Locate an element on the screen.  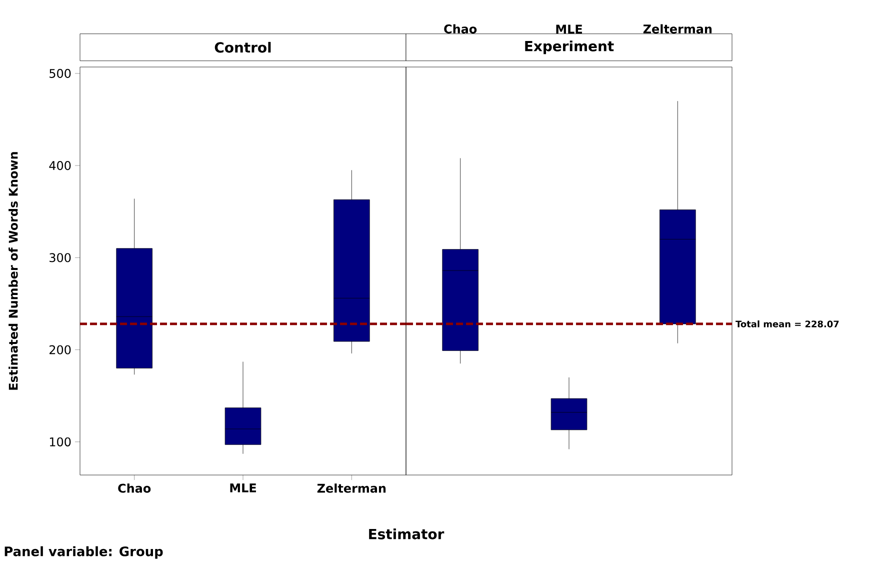
x-axis-title: Estimator is located at coordinates (406, 534).